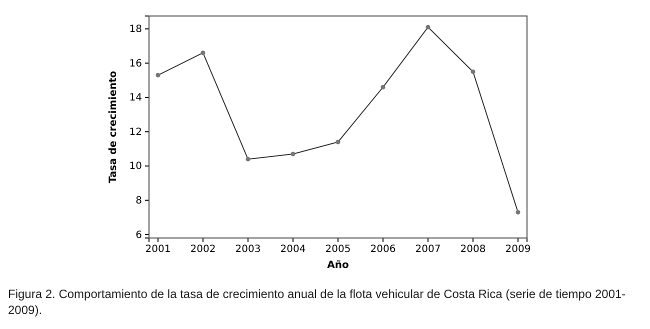 Image resolution: width=650 pixels, height=329 pixels. I want to click on x-tick-label: 2007, so click(428, 250).